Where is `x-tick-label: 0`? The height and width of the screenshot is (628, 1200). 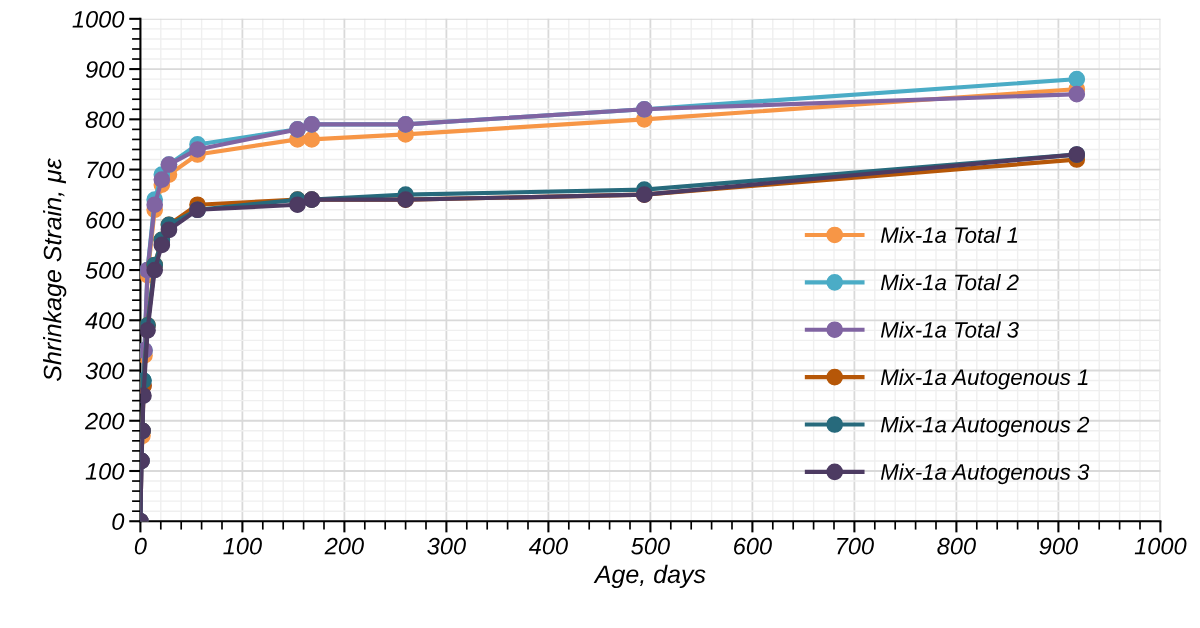 x-tick-label: 0 is located at coordinates (140, 546).